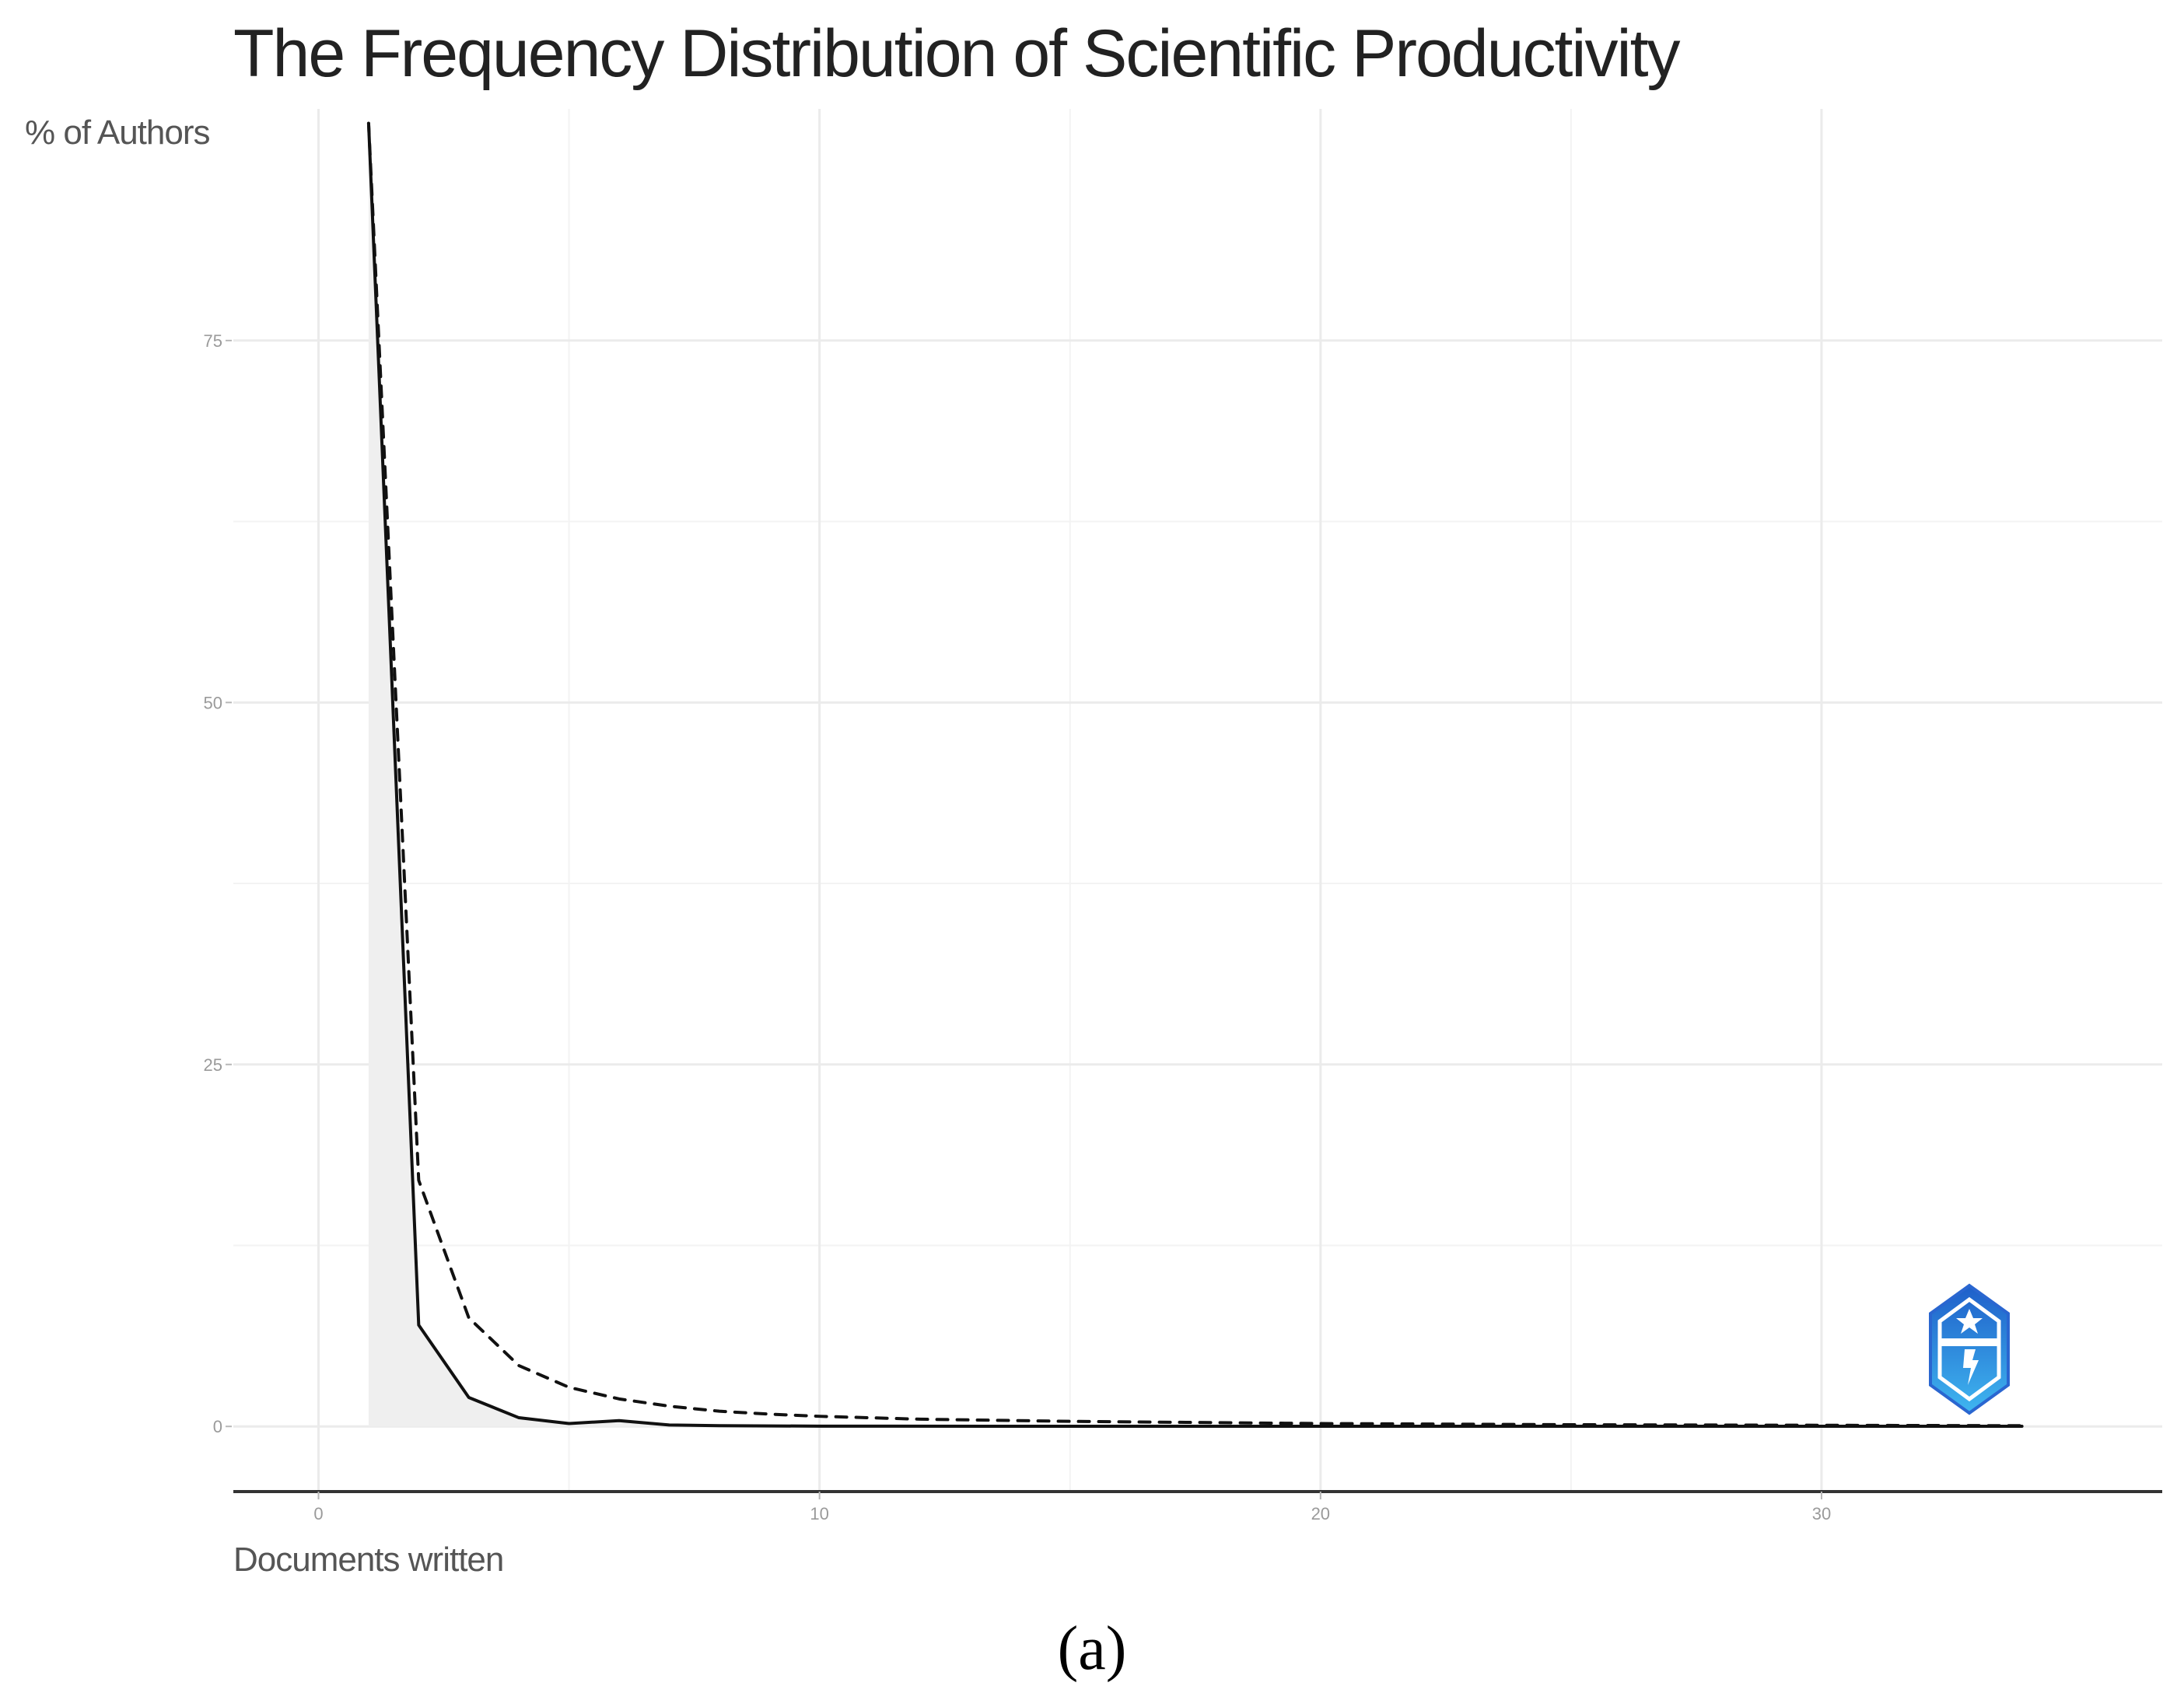  What do you see at coordinates (1093, 1648) in the screenshot?
I see `panel-label: (a)` at bounding box center [1093, 1648].